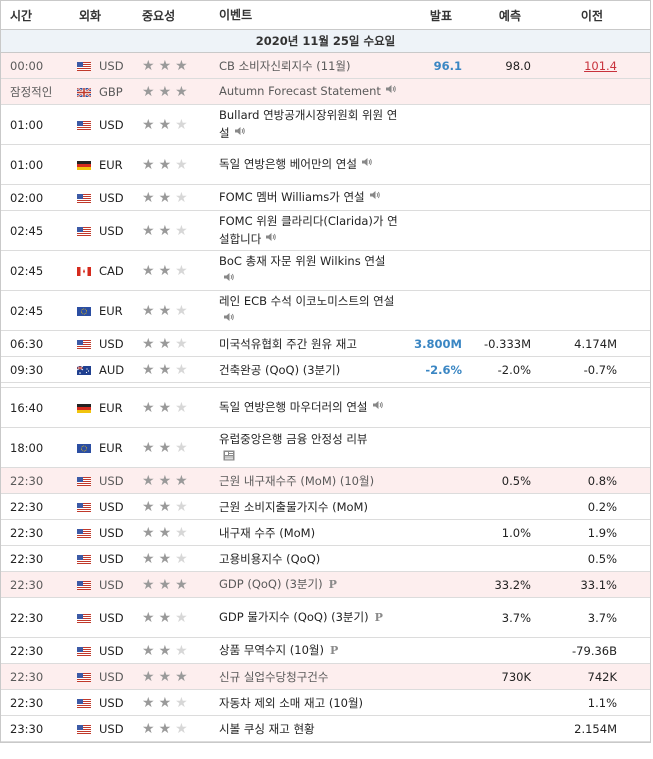 This screenshot has height=759, width=653. I want to click on table-row: 22:30 USD ★ ★ ★ 자동차 제외 소매 재고 (10월) 1.1%, so click(325, 703).